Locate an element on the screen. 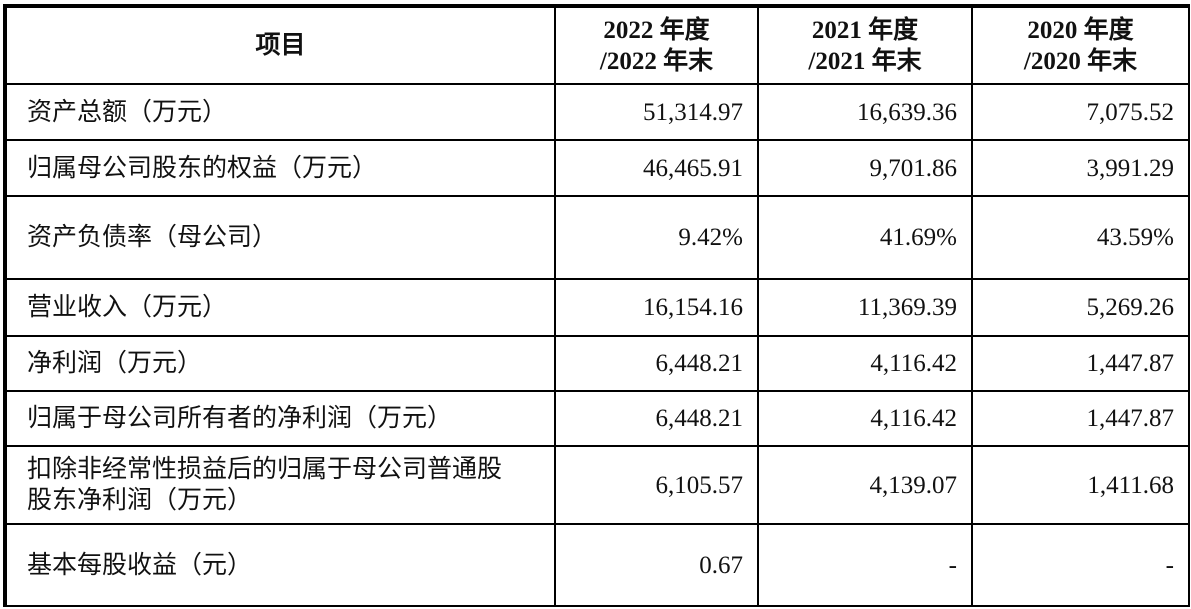  cell-2021: 4,139.07 is located at coordinates (865, 485).